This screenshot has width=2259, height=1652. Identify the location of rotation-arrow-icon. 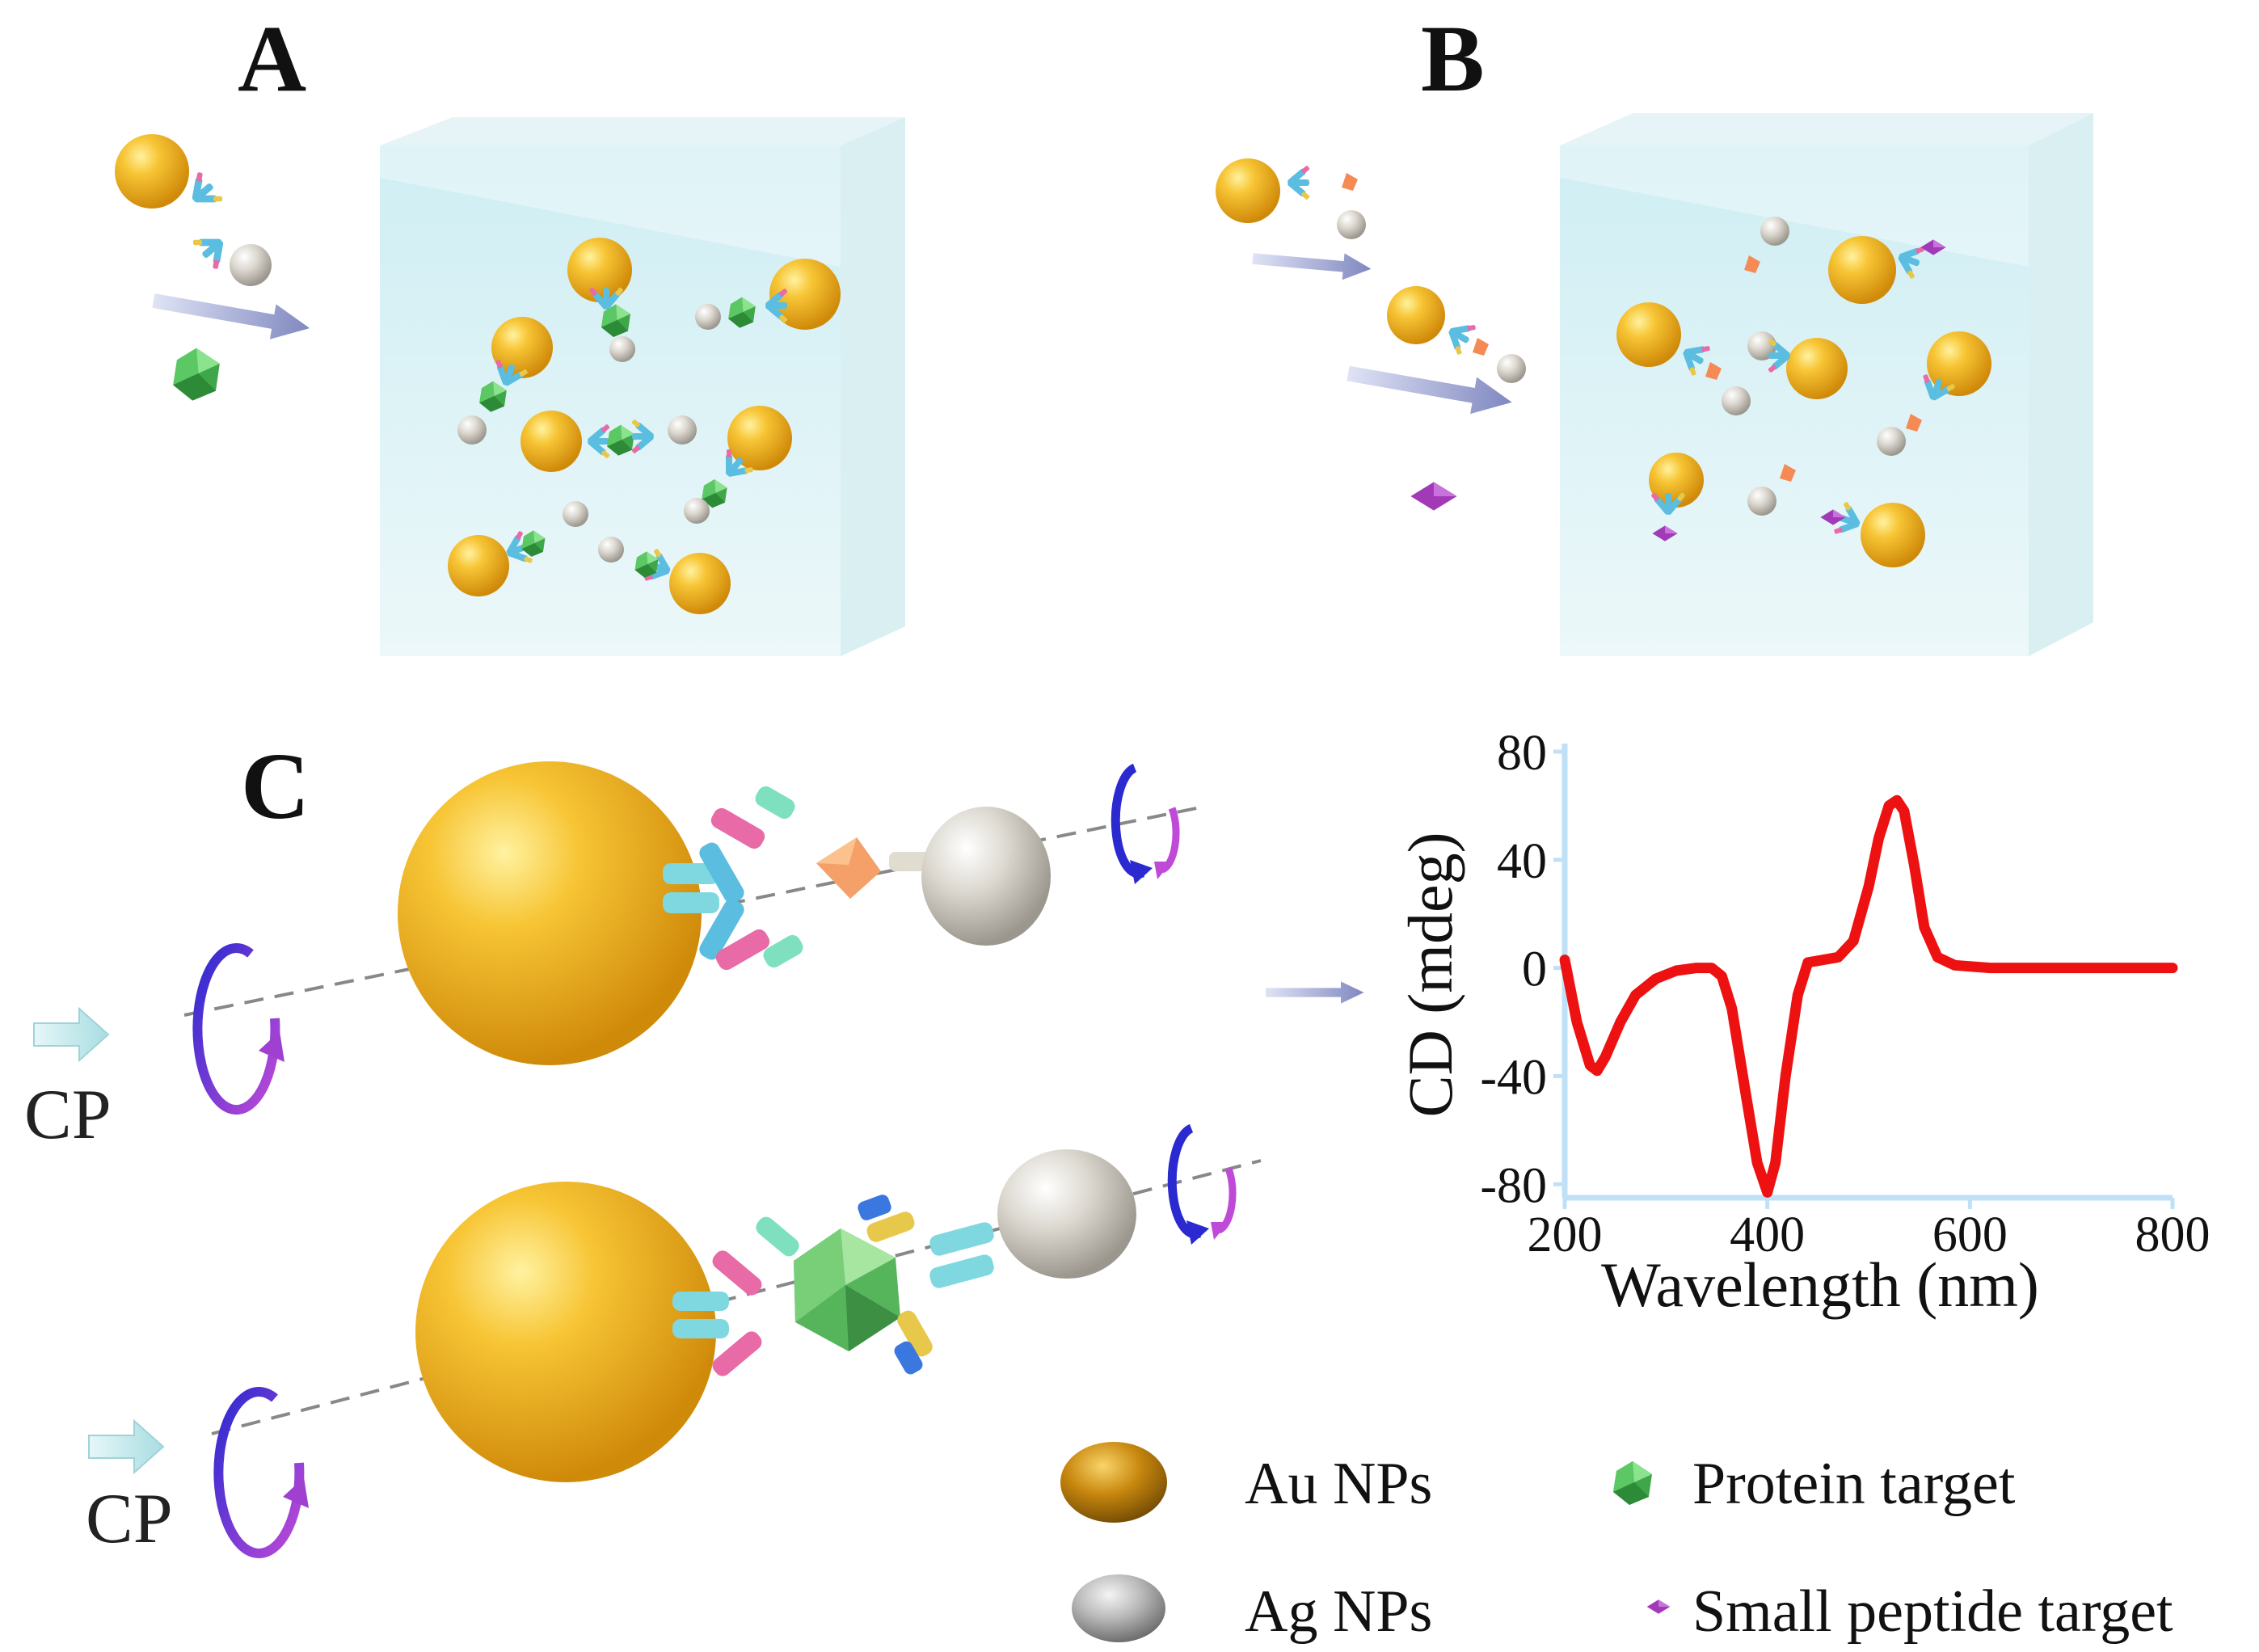
(1184, 1181).